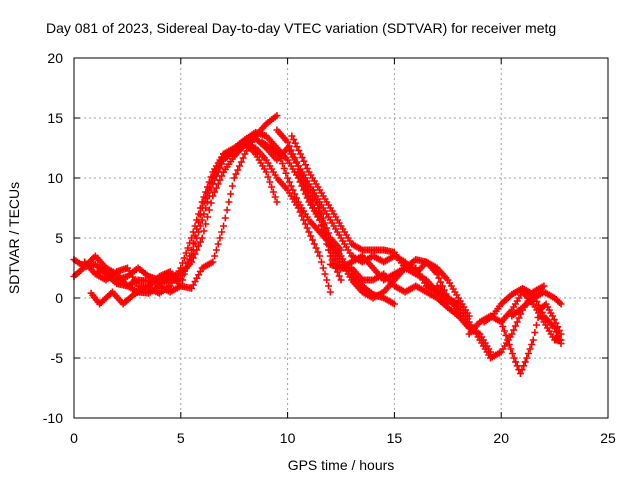  What do you see at coordinates (57, 358) in the screenshot?
I see `y-tick-label: -5` at bounding box center [57, 358].